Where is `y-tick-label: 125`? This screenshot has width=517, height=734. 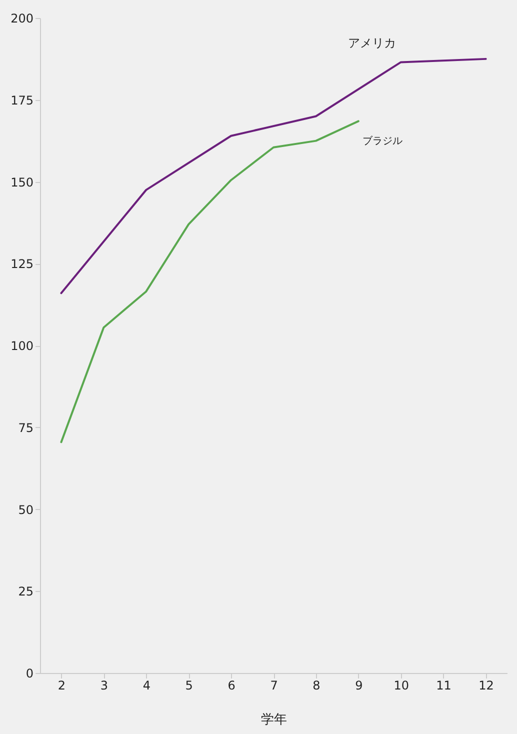
y-tick-label: 125 is located at coordinates (22, 264).